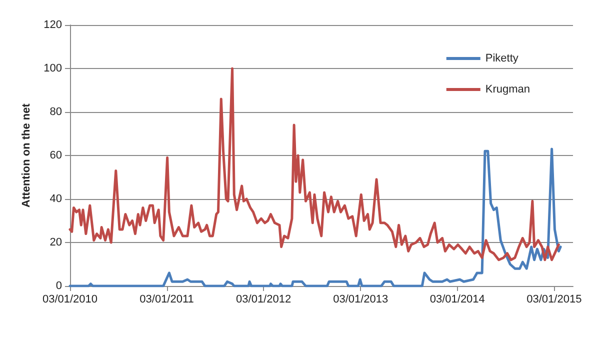 Image resolution: width=603 pixels, height=348 pixels. I want to click on x-tick-label: 03/01/2015, so click(554, 300).